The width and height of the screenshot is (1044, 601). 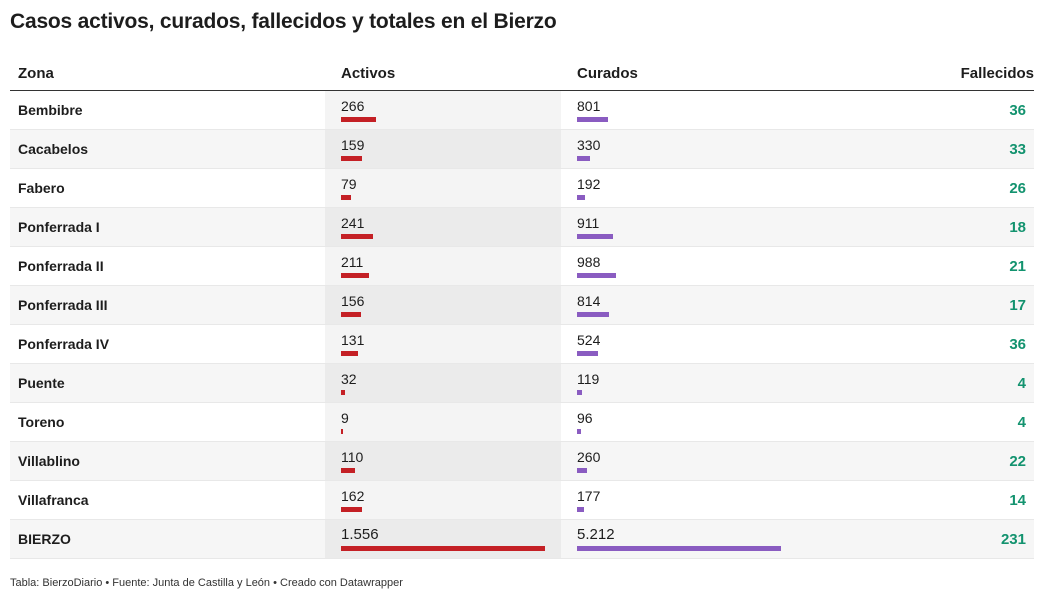 What do you see at coordinates (36, 73) in the screenshot?
I see `header-zona: Zona` at bounding box center [36, 73].